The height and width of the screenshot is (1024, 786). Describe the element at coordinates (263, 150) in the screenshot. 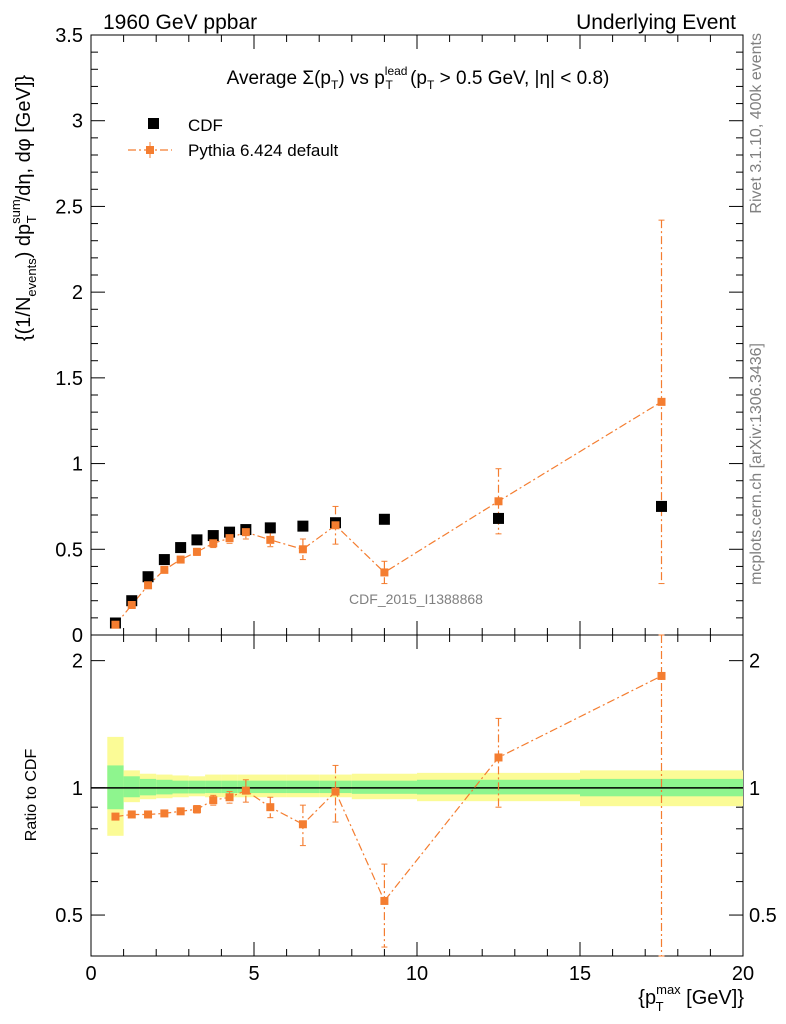

I see `legend-pythia-label: Pythia 6.424 default` at that location.